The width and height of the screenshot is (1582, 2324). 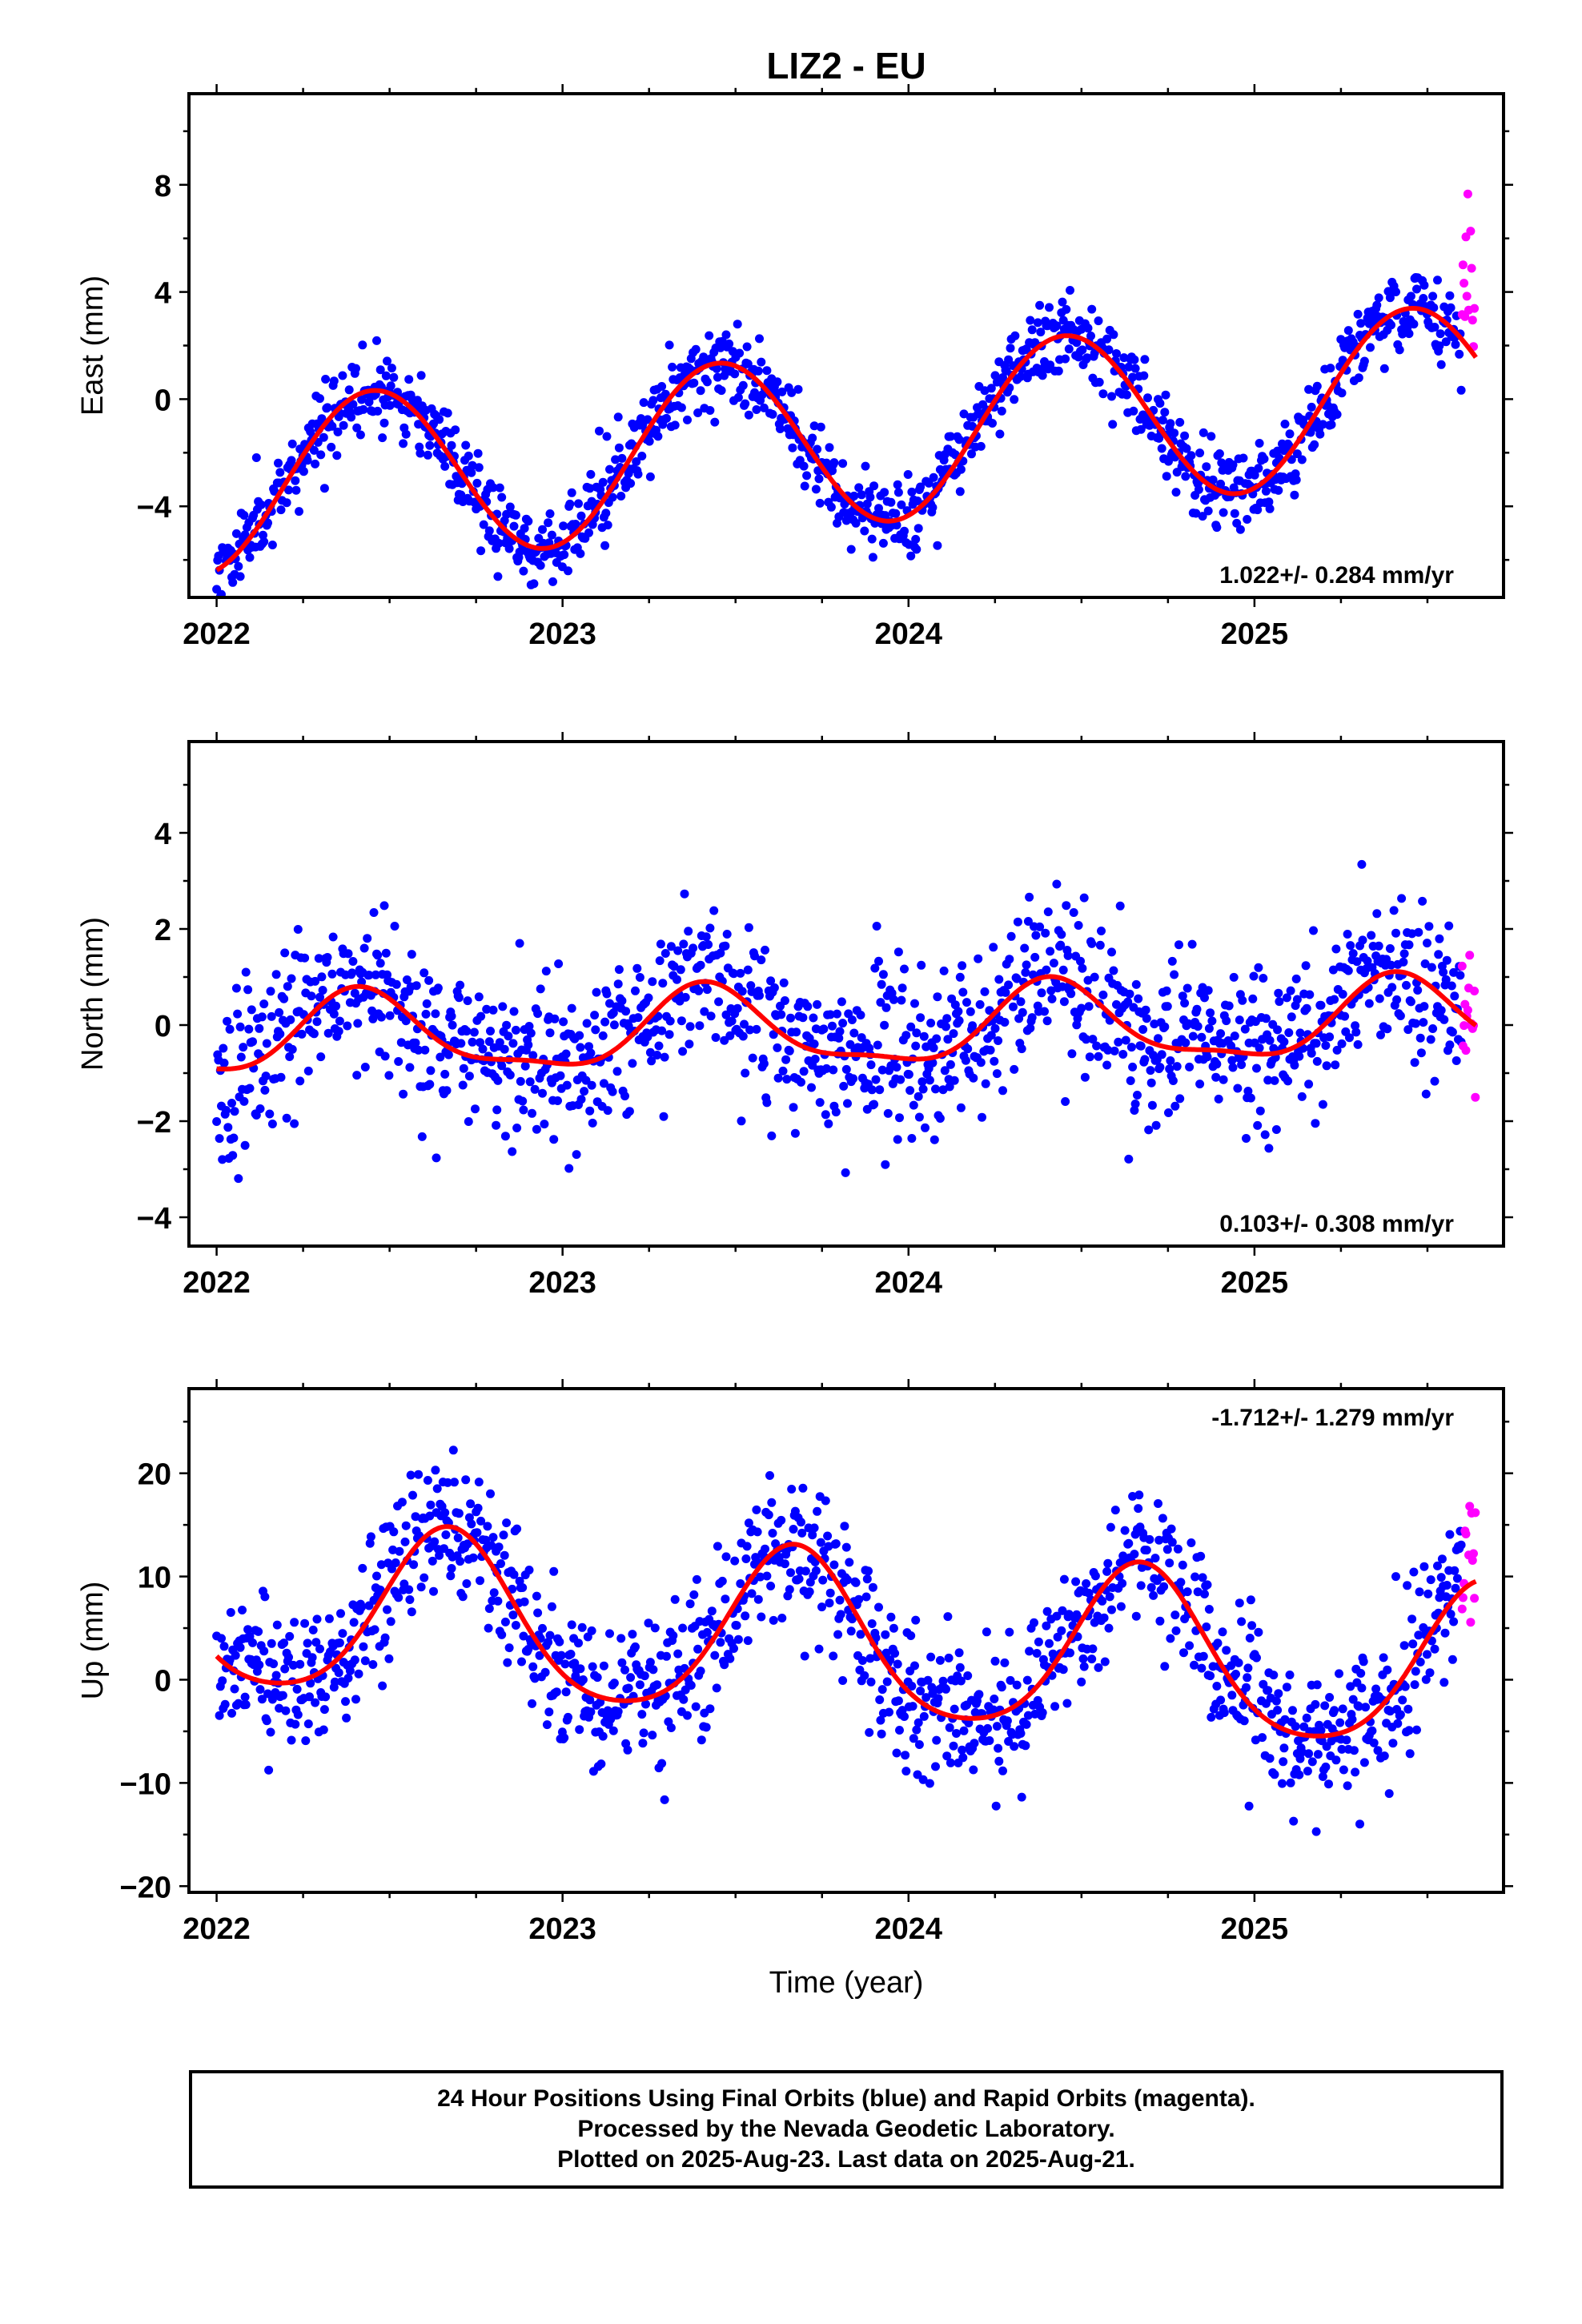 I want to click on east-y-axis-label: East (mm), so click(x=93, y=345).